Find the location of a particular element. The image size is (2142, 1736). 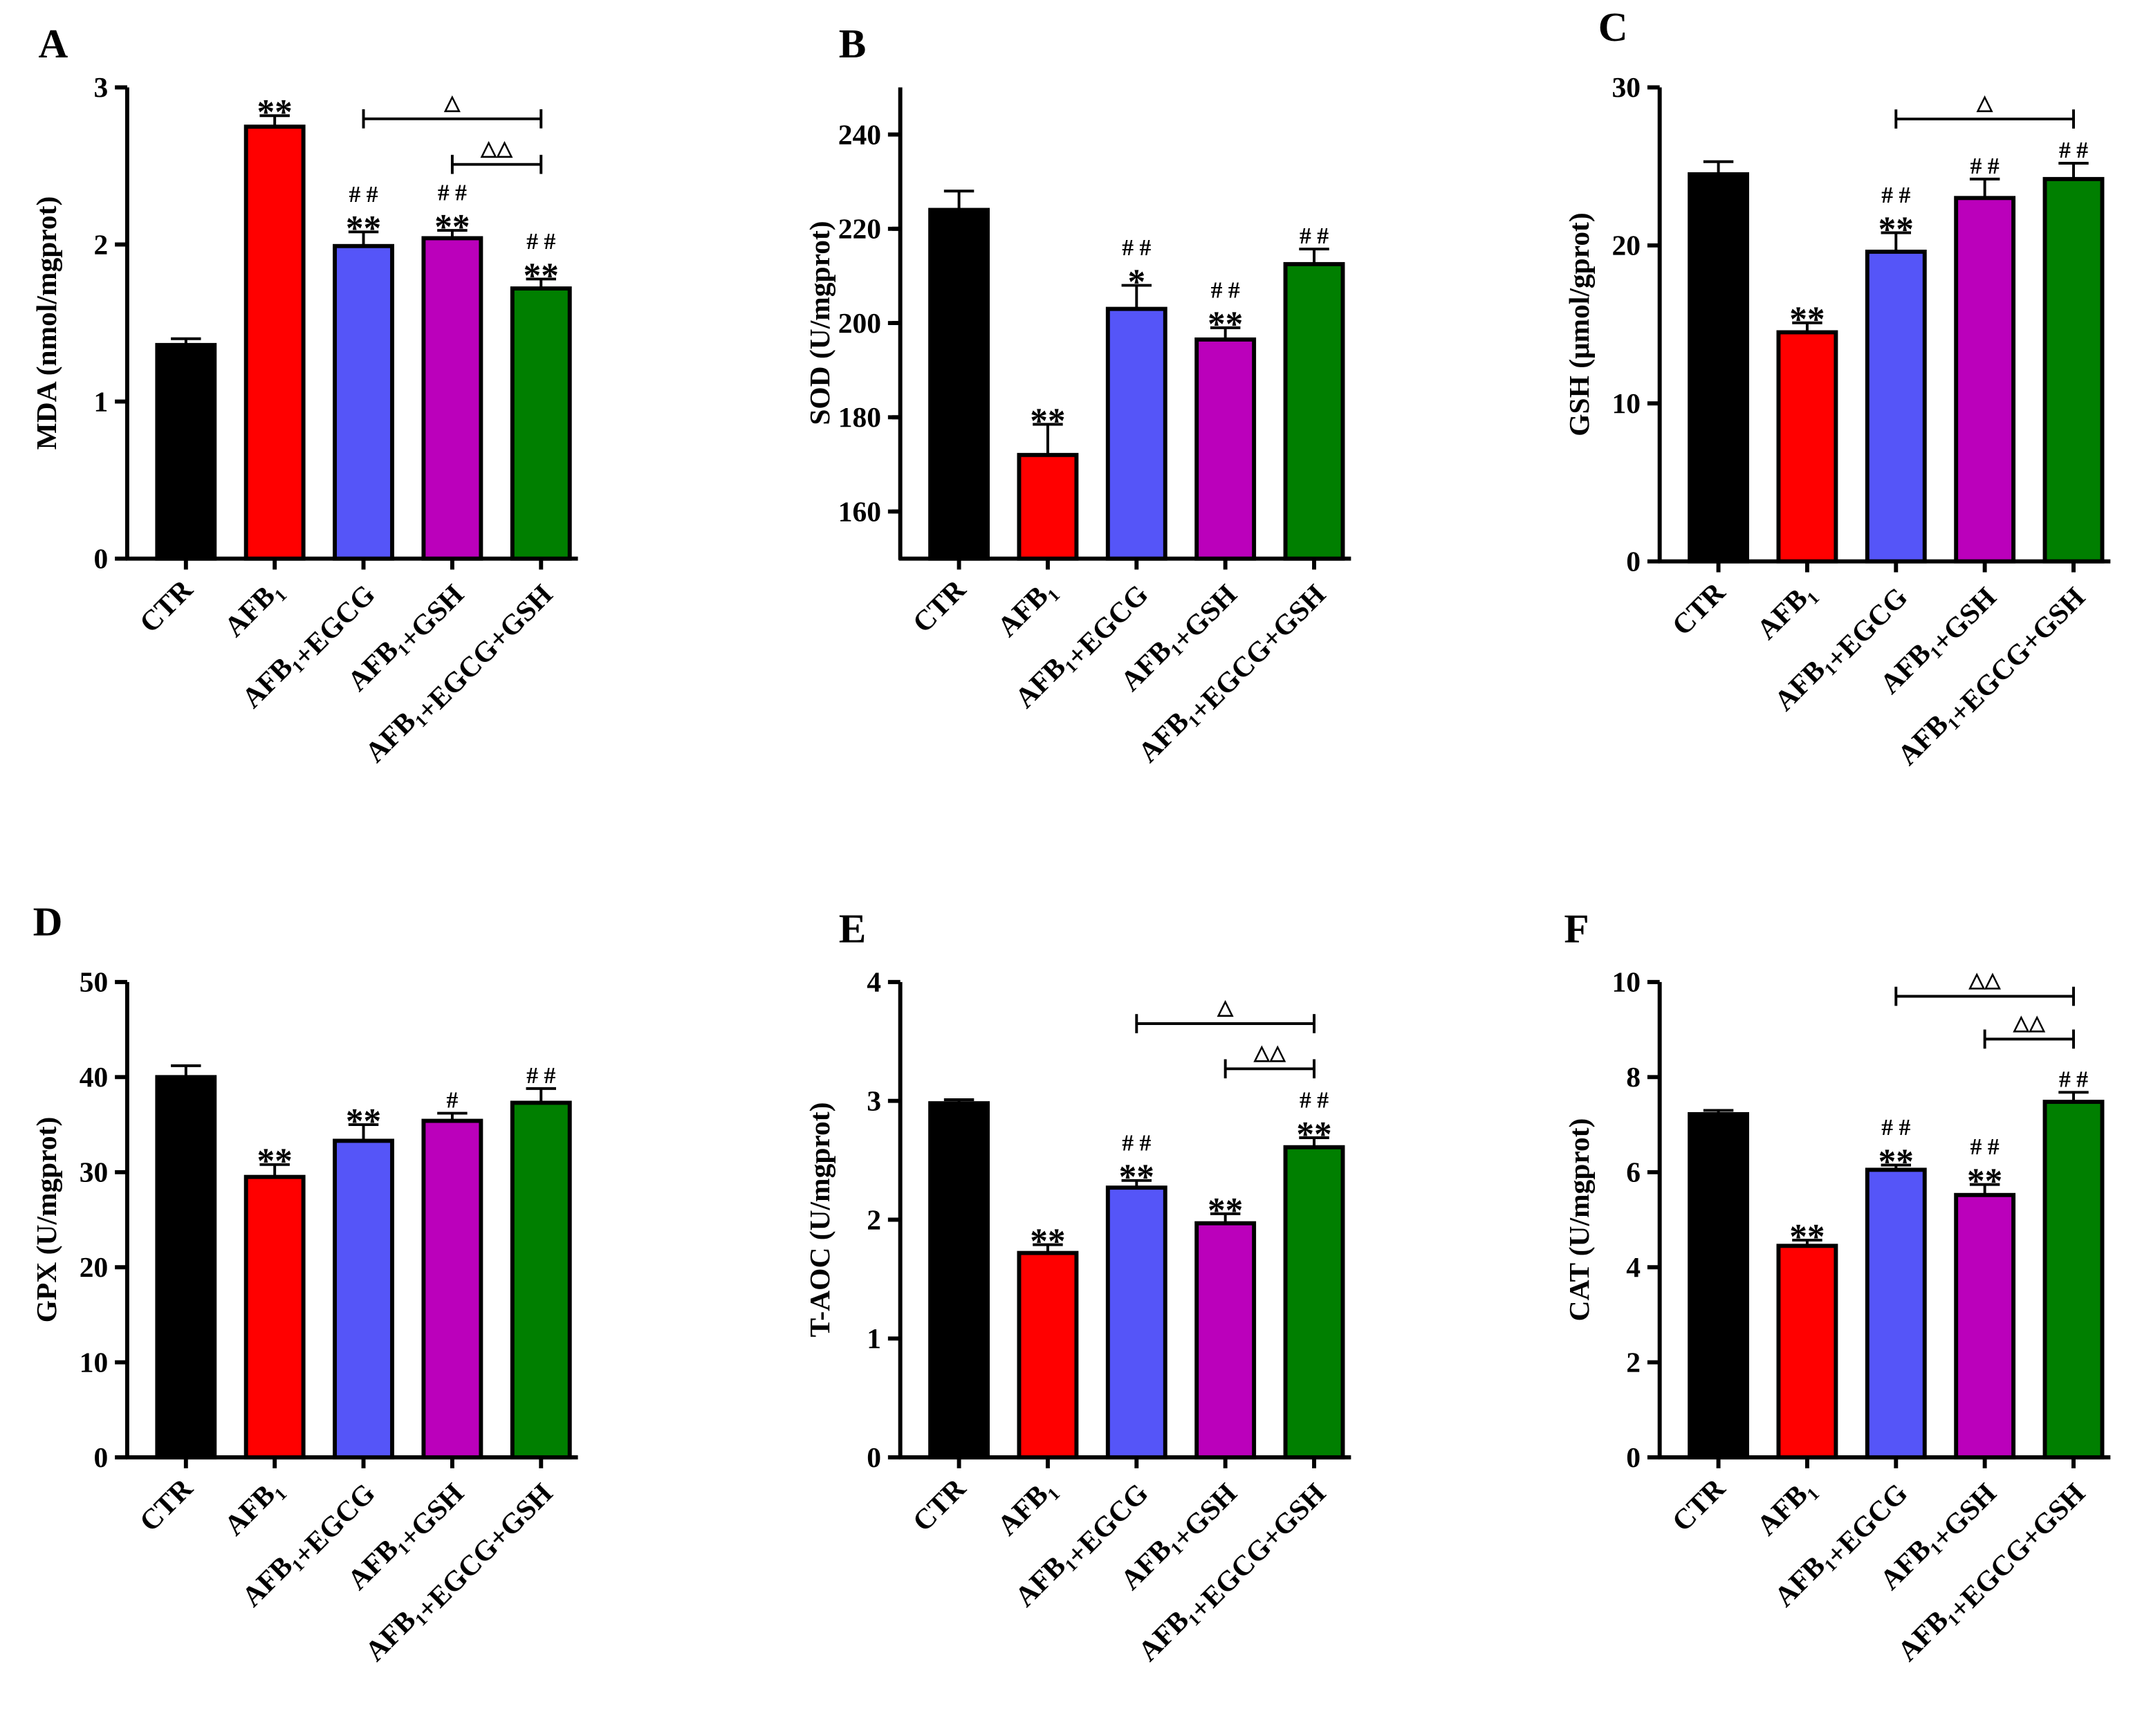

y-tick-label: 8 is located at coordinates (1633, 1077).